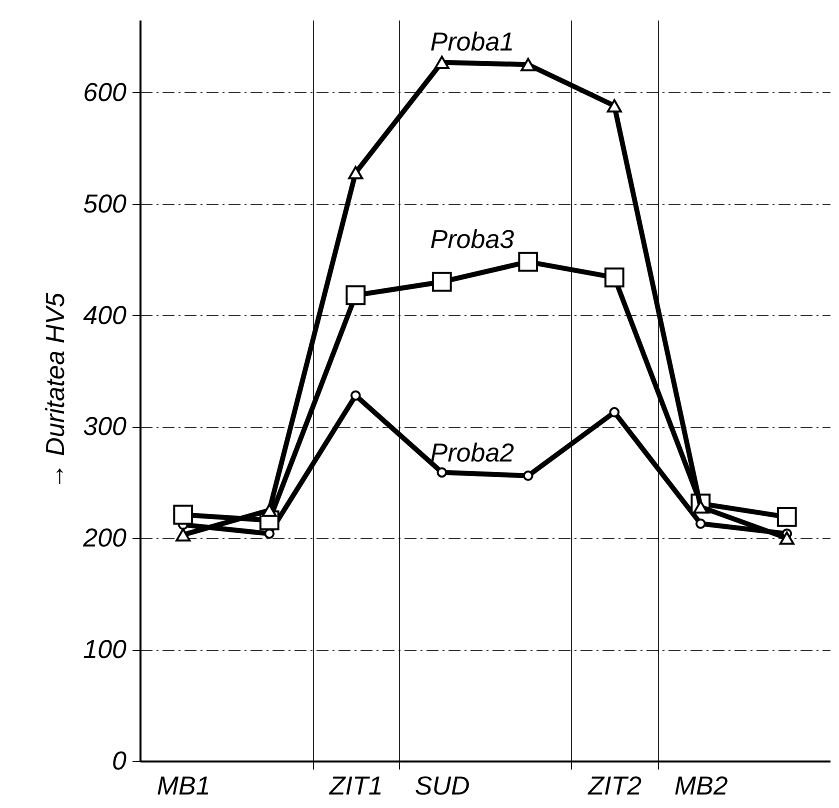 The image size is (839, 808). Describe the element at coordinates (472, 453) in the screenshot. I see `series-label: Proba2` at that location.